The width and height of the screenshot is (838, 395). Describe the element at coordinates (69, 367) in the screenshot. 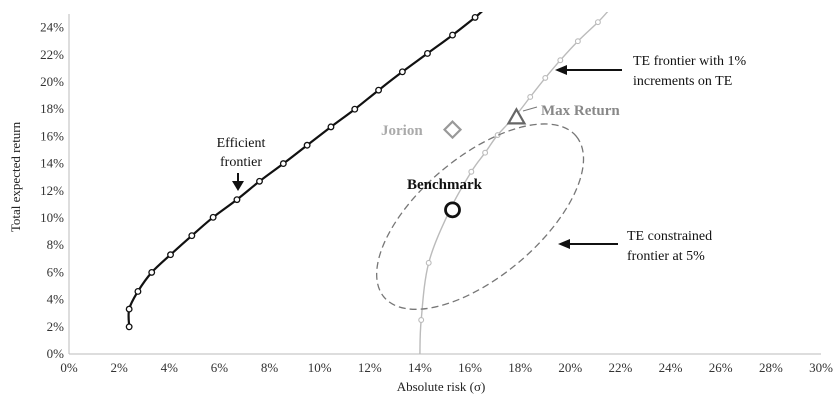

I see `x-tick-label: 0%` at that location.